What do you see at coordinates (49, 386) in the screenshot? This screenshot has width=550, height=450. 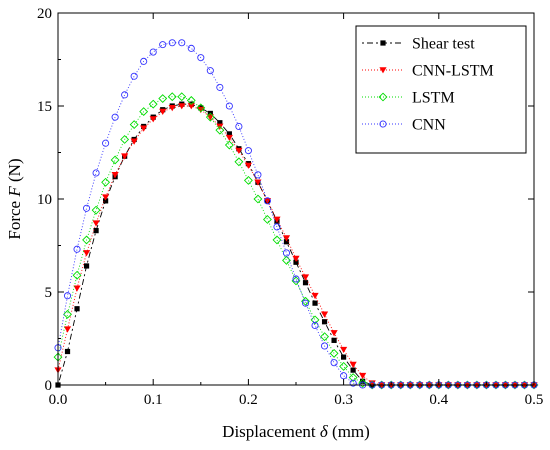 I see `y-tick-label: 0` at bounding box center [49, 386].